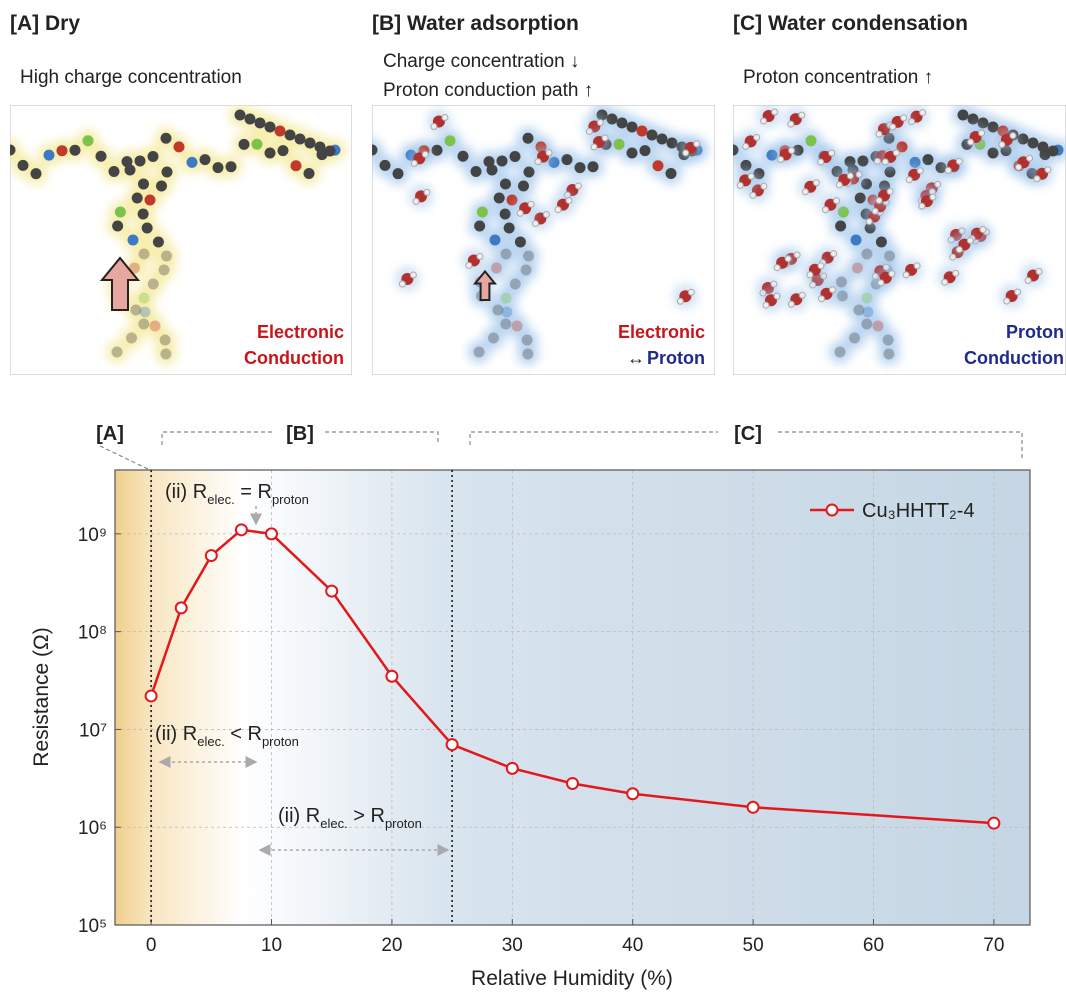 Image resolution: width=1066 pixels, height=1000 pixels. Describe the element at coordinates (561, 451) in the screenshot. I see `region-brackets` at that location.